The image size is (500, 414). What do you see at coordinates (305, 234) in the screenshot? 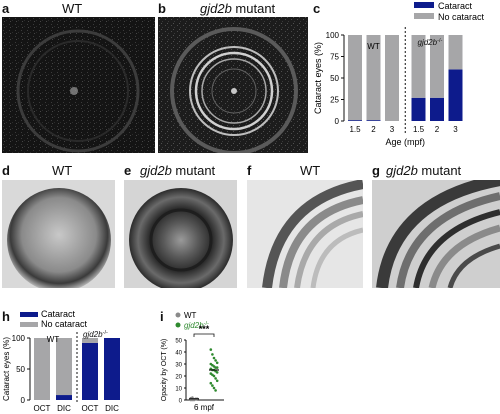
I see `dic-zoom-wt` at bounding box center [305, 234].